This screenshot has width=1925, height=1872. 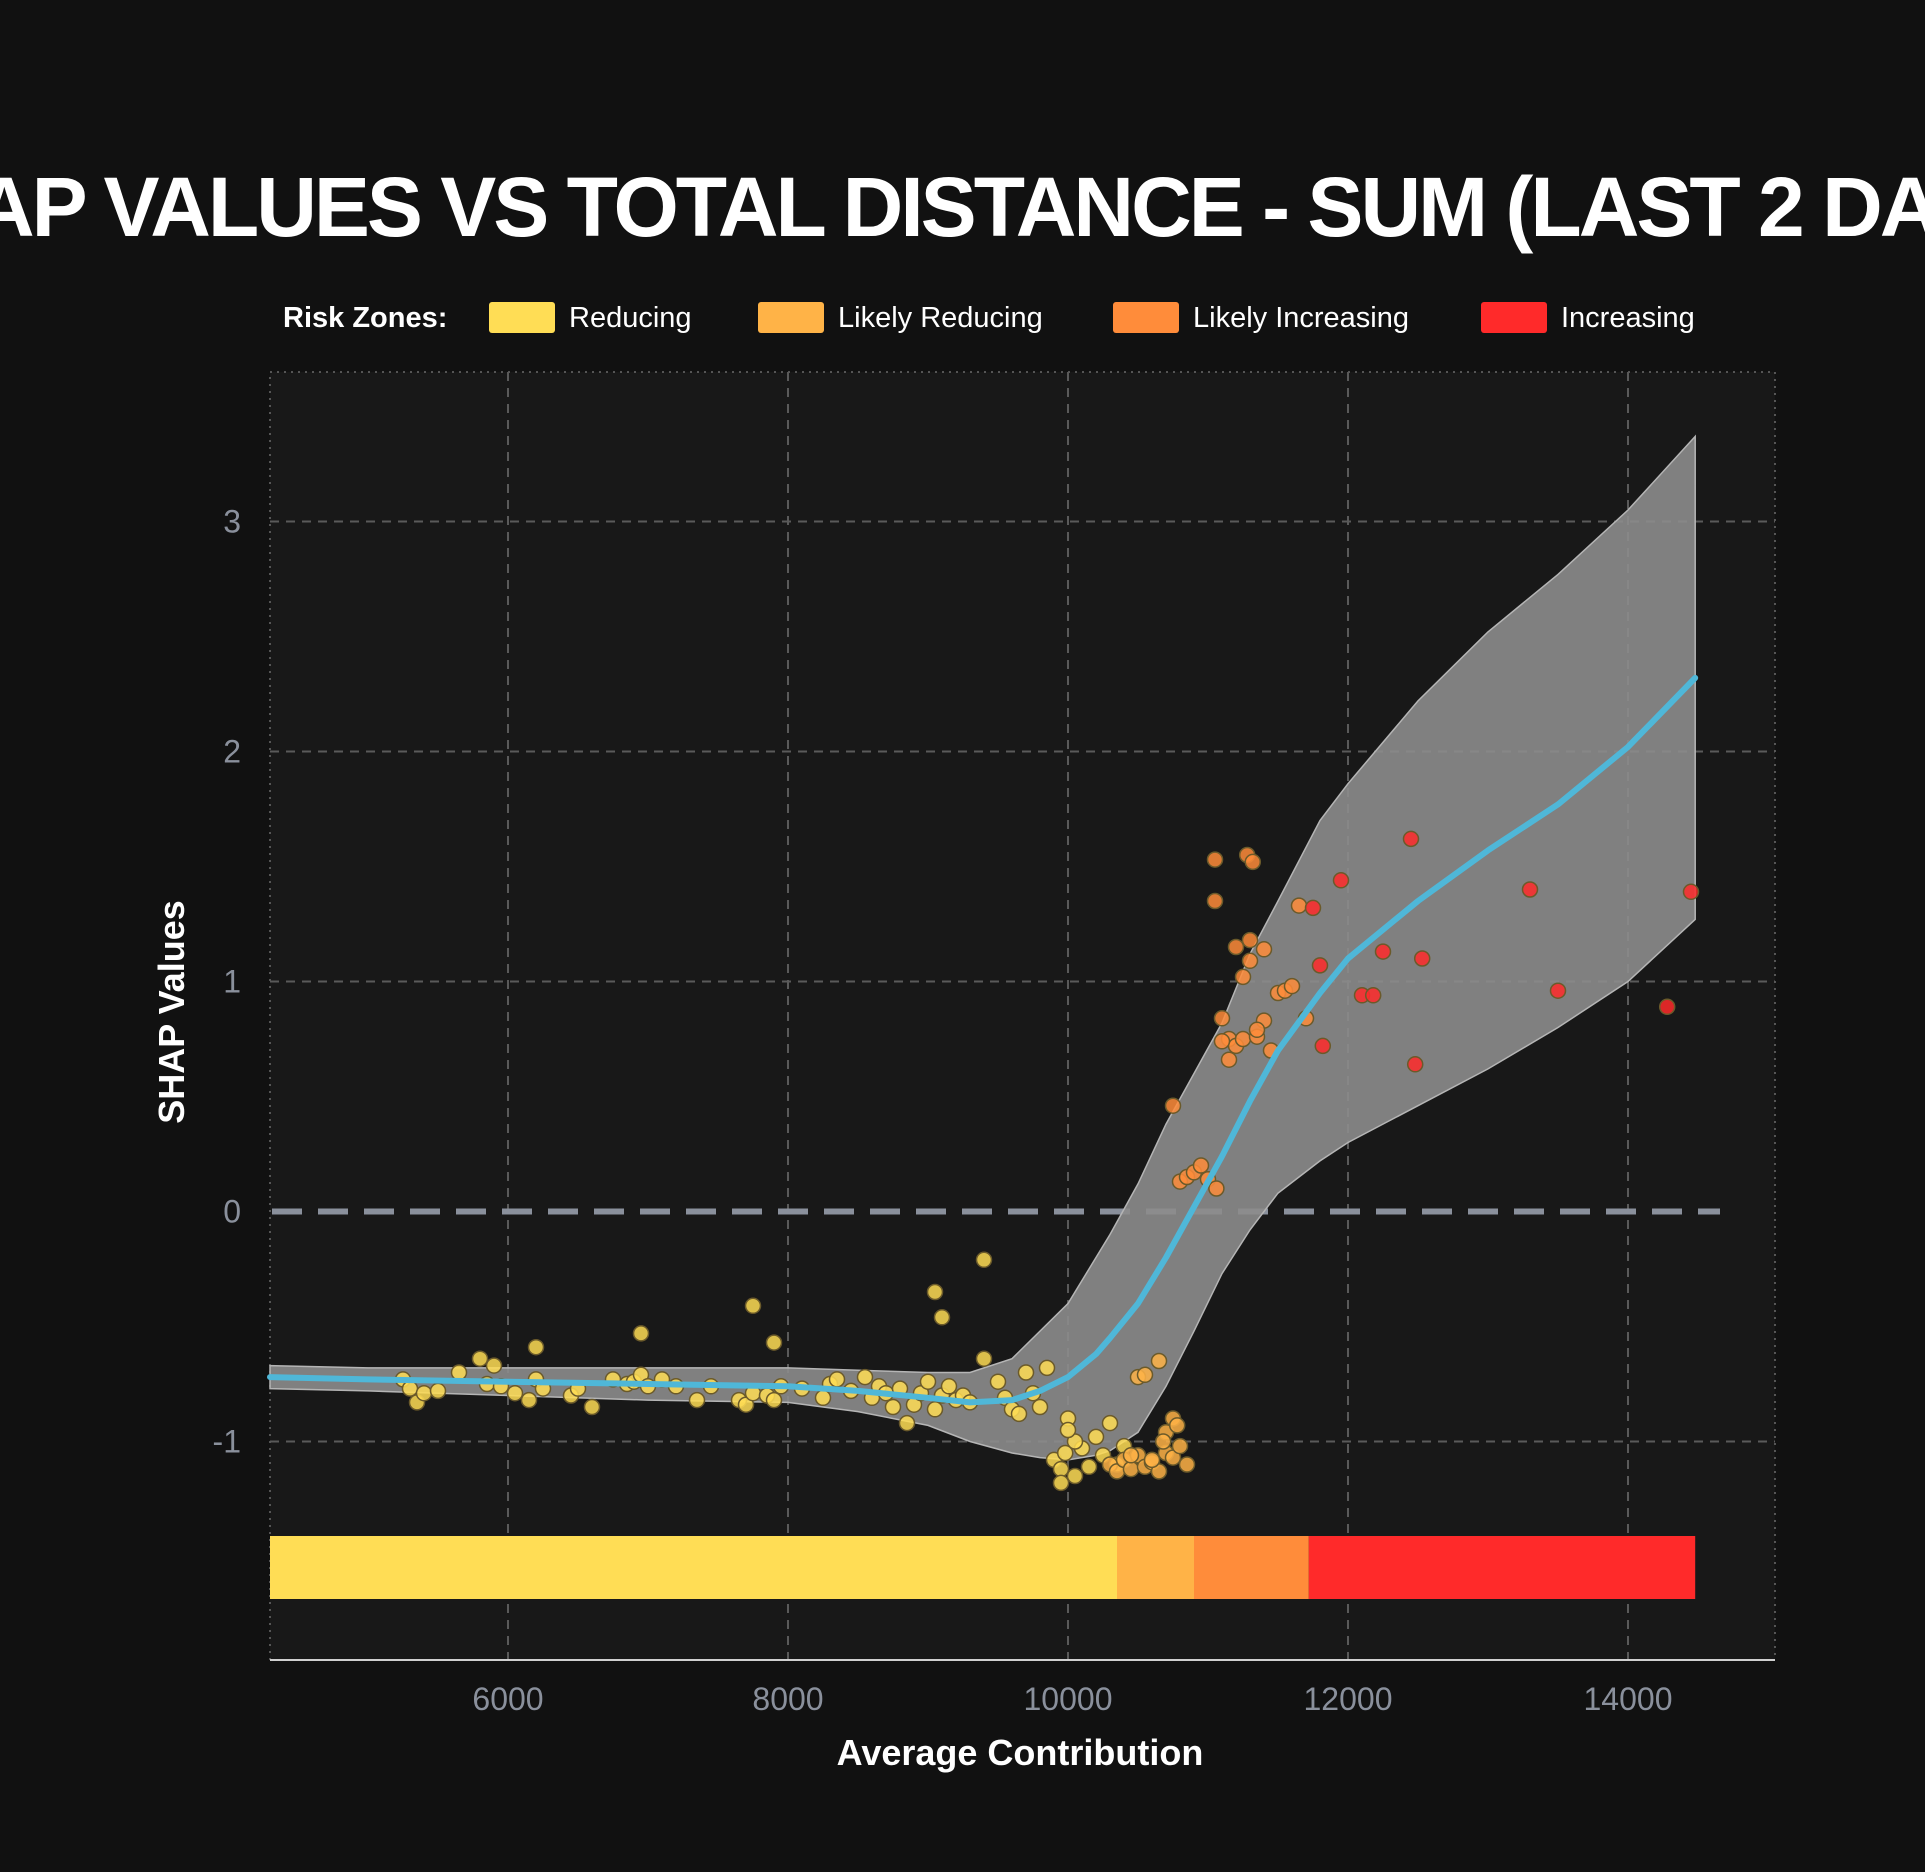 I want to click on y-tick-label: 2, so click(x=232, y=752).